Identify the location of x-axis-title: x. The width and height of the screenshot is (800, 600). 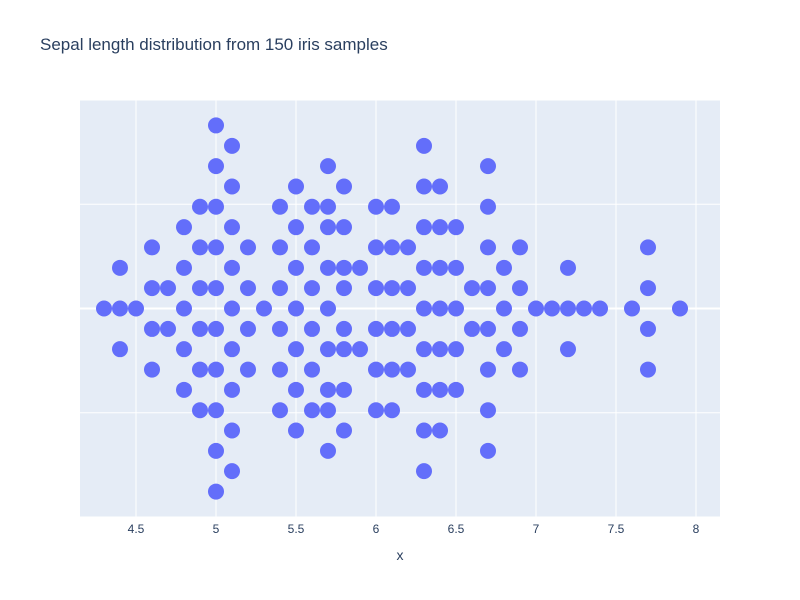
(400, 555).